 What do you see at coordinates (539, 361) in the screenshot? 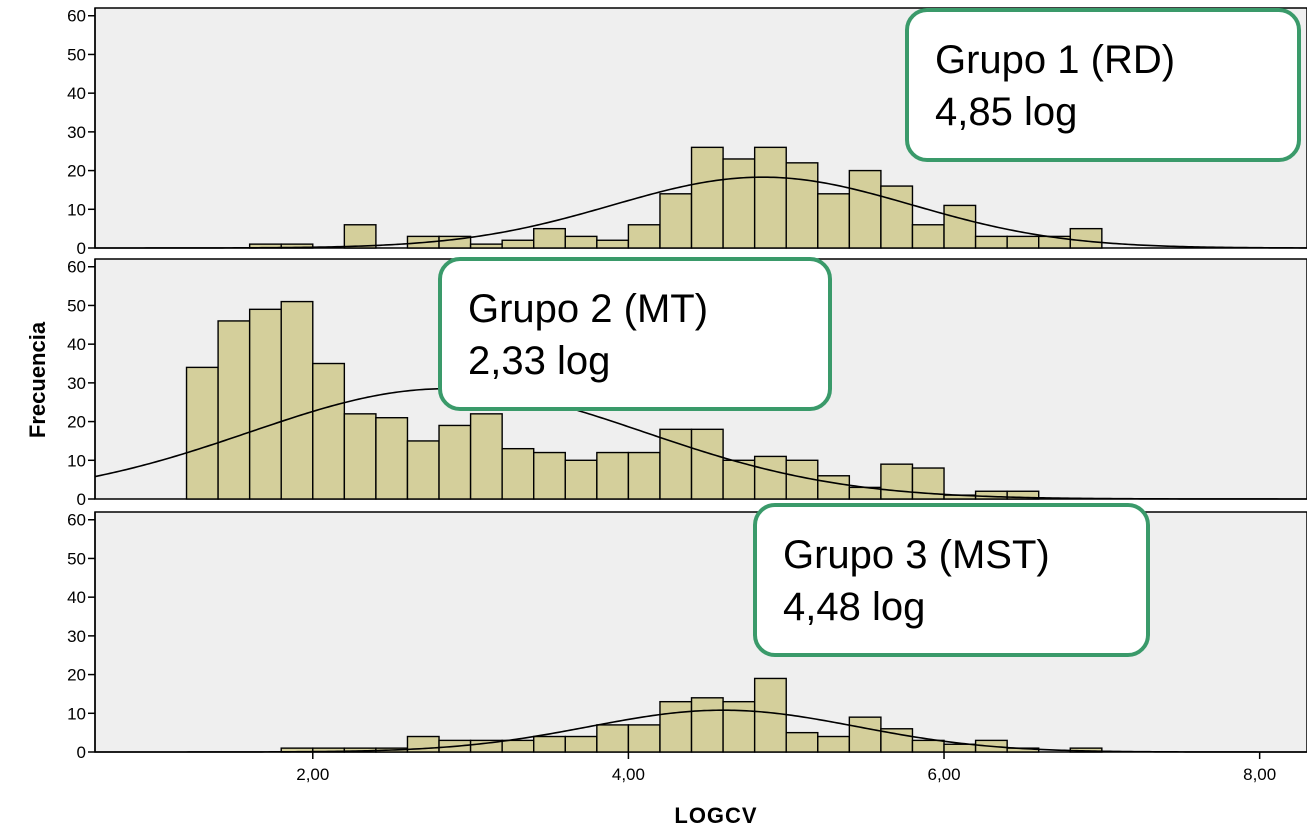
I see `callout-grupo-2-value: 2,33 log` at bounding box center [539, 361].